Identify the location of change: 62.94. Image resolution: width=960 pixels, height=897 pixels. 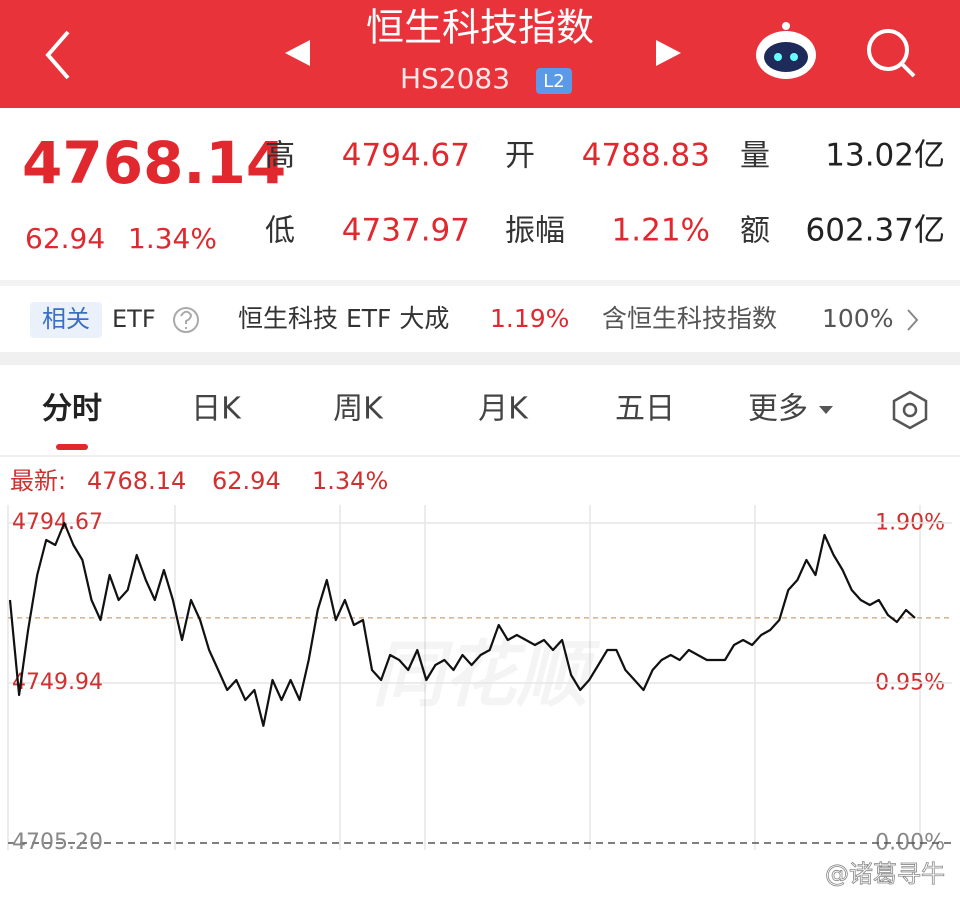
(65, 238).